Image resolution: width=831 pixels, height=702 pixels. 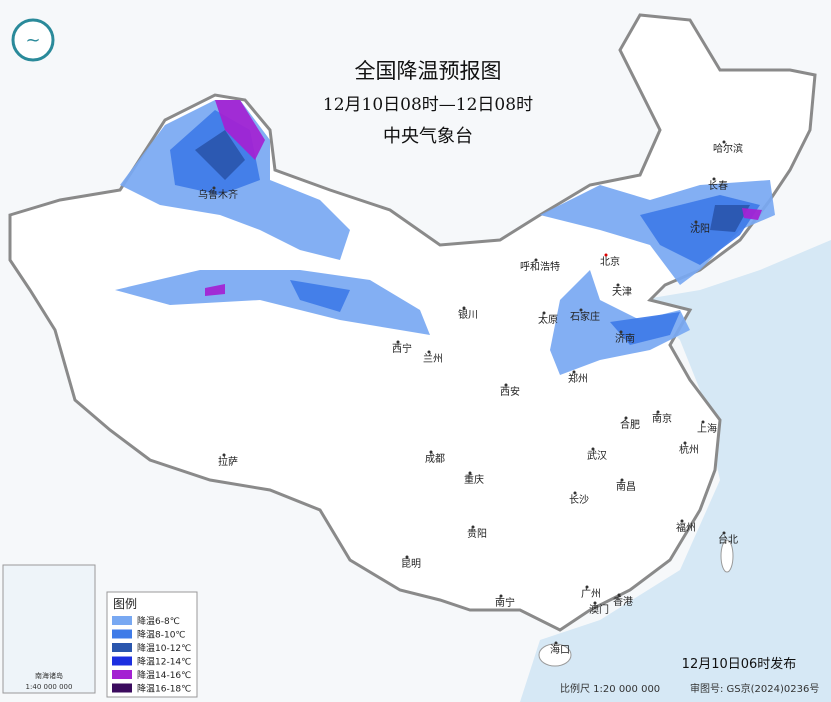 I want to click on legend-title: 图例, so click(x=125, y=604).